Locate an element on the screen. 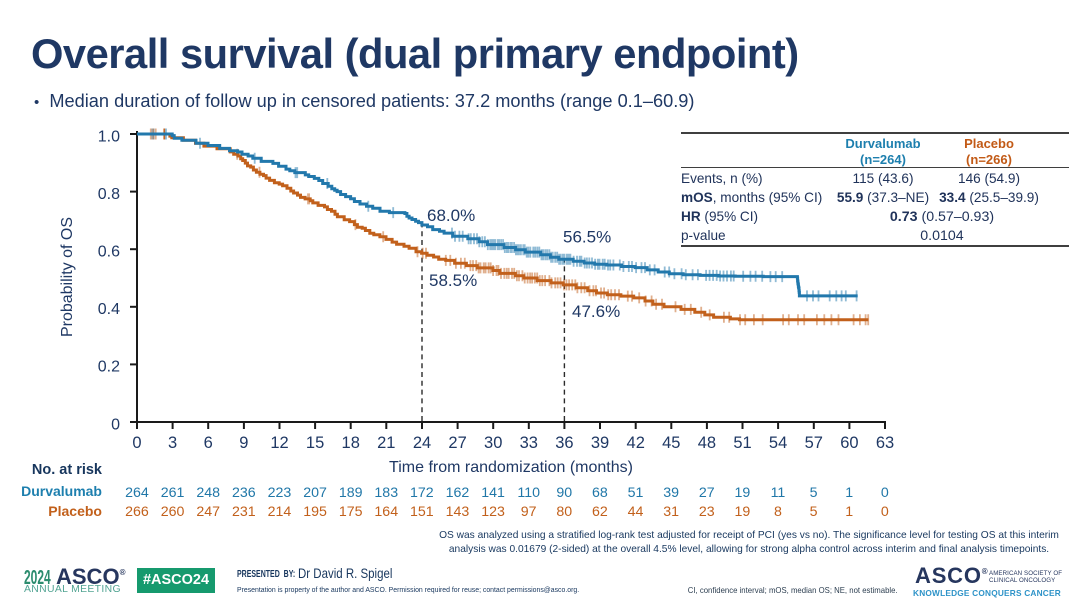 The width and height of the screenshot is (1080, 607). svg-text: 6 is located at coordinates (208, 443).